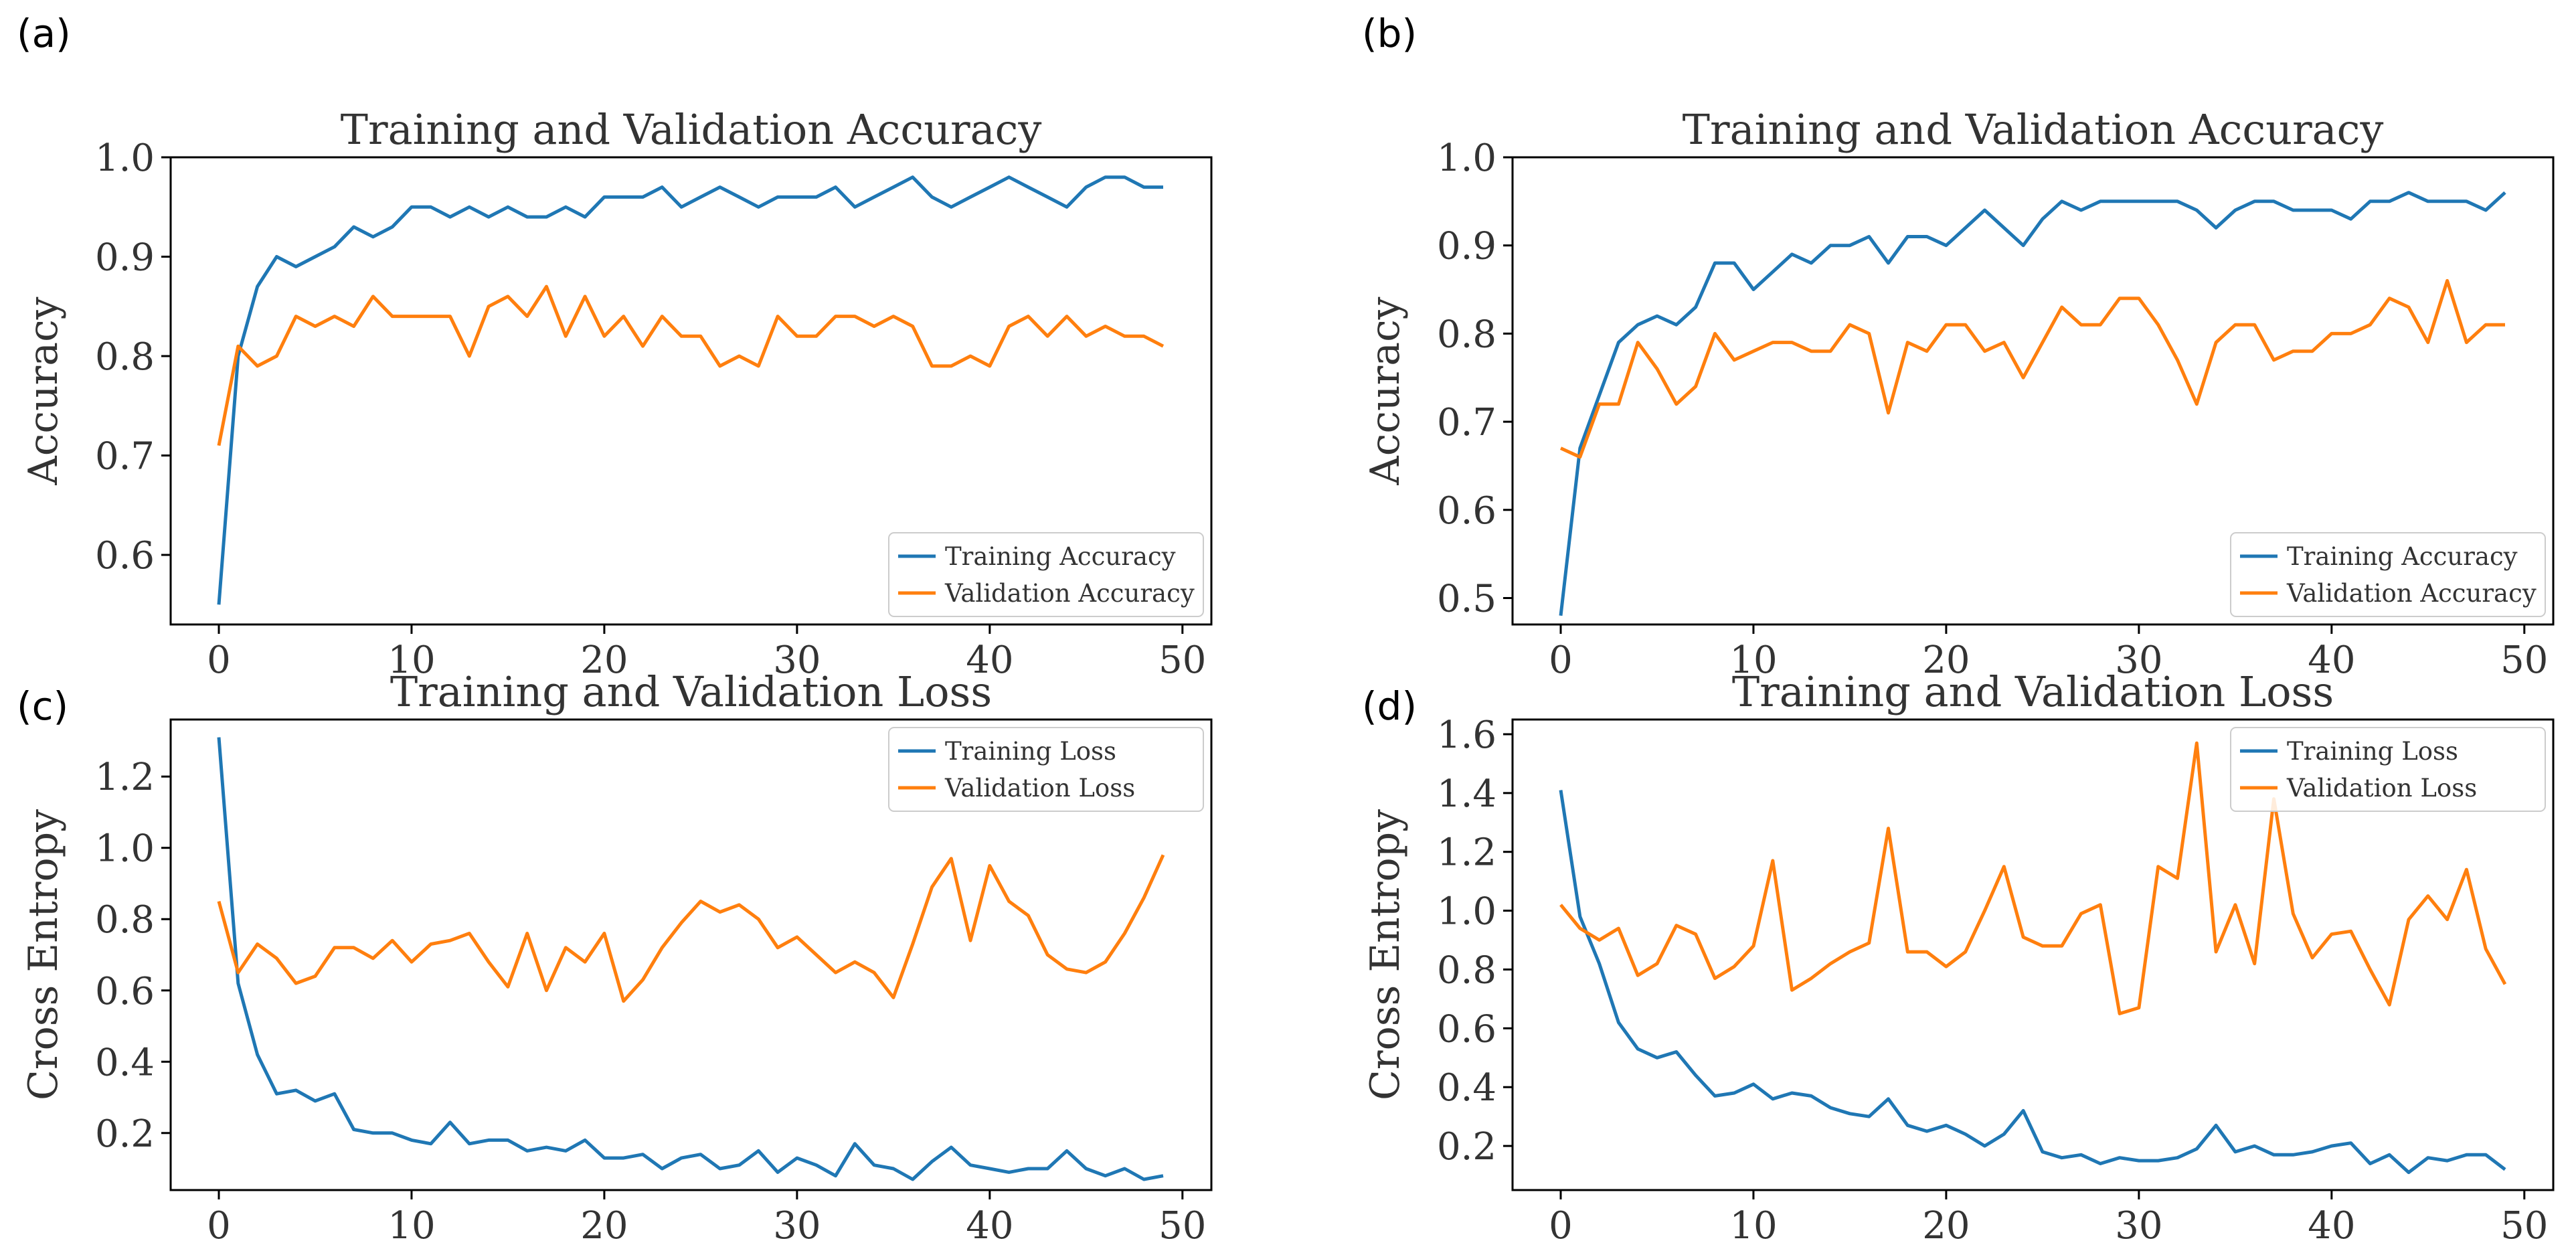 The image size is (2576, 1259). I want to click on panel-label: (d), so click(1389, 706).